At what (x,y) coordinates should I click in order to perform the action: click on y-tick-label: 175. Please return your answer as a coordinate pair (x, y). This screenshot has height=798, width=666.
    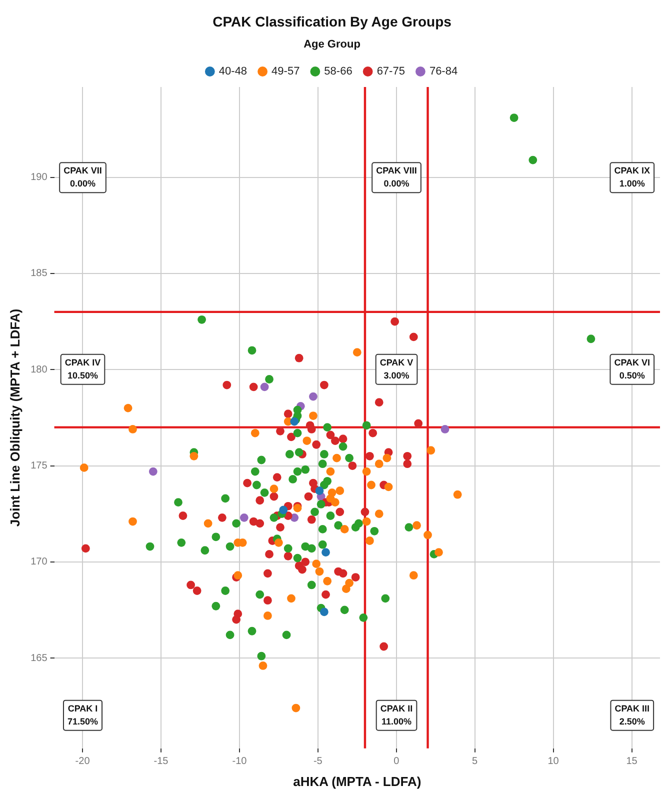
    Looking at the image, I should click on (39, 466).